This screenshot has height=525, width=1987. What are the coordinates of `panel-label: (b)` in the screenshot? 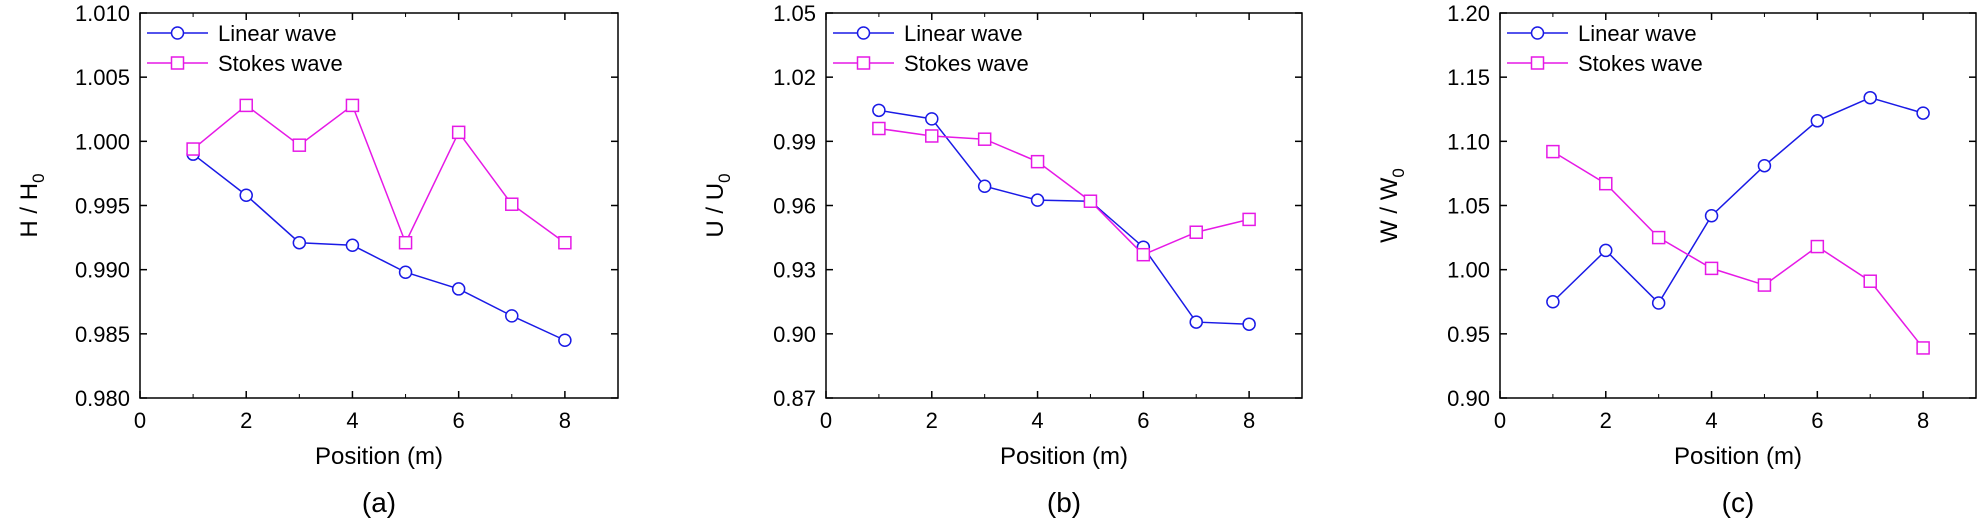 It's located at (1064, 502).